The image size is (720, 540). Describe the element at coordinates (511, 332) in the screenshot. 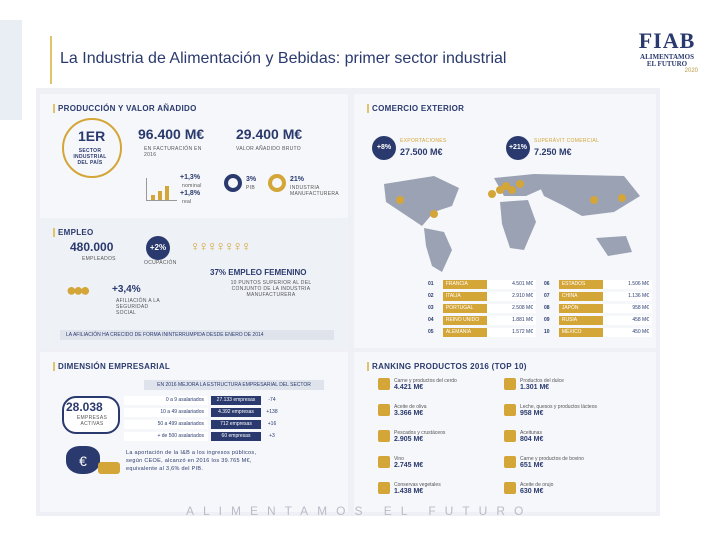

I see `country-value: 1.572 M€` at that location.